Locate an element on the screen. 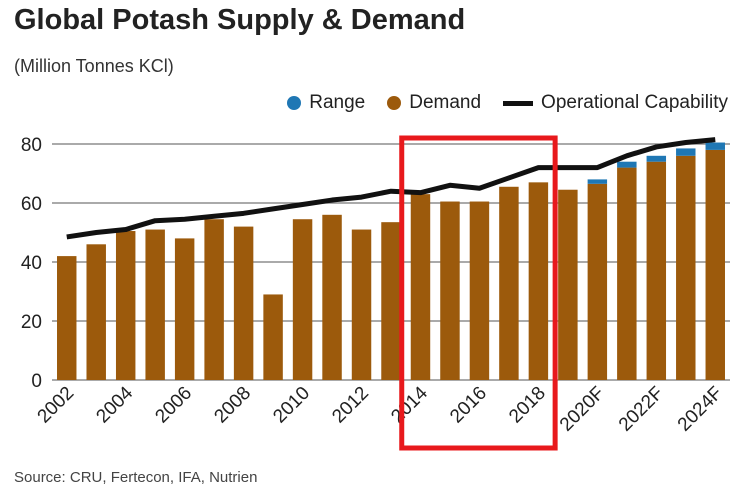  chart-subtitle: (Million Tonnes KCl) is located at coordinates (94, 66).